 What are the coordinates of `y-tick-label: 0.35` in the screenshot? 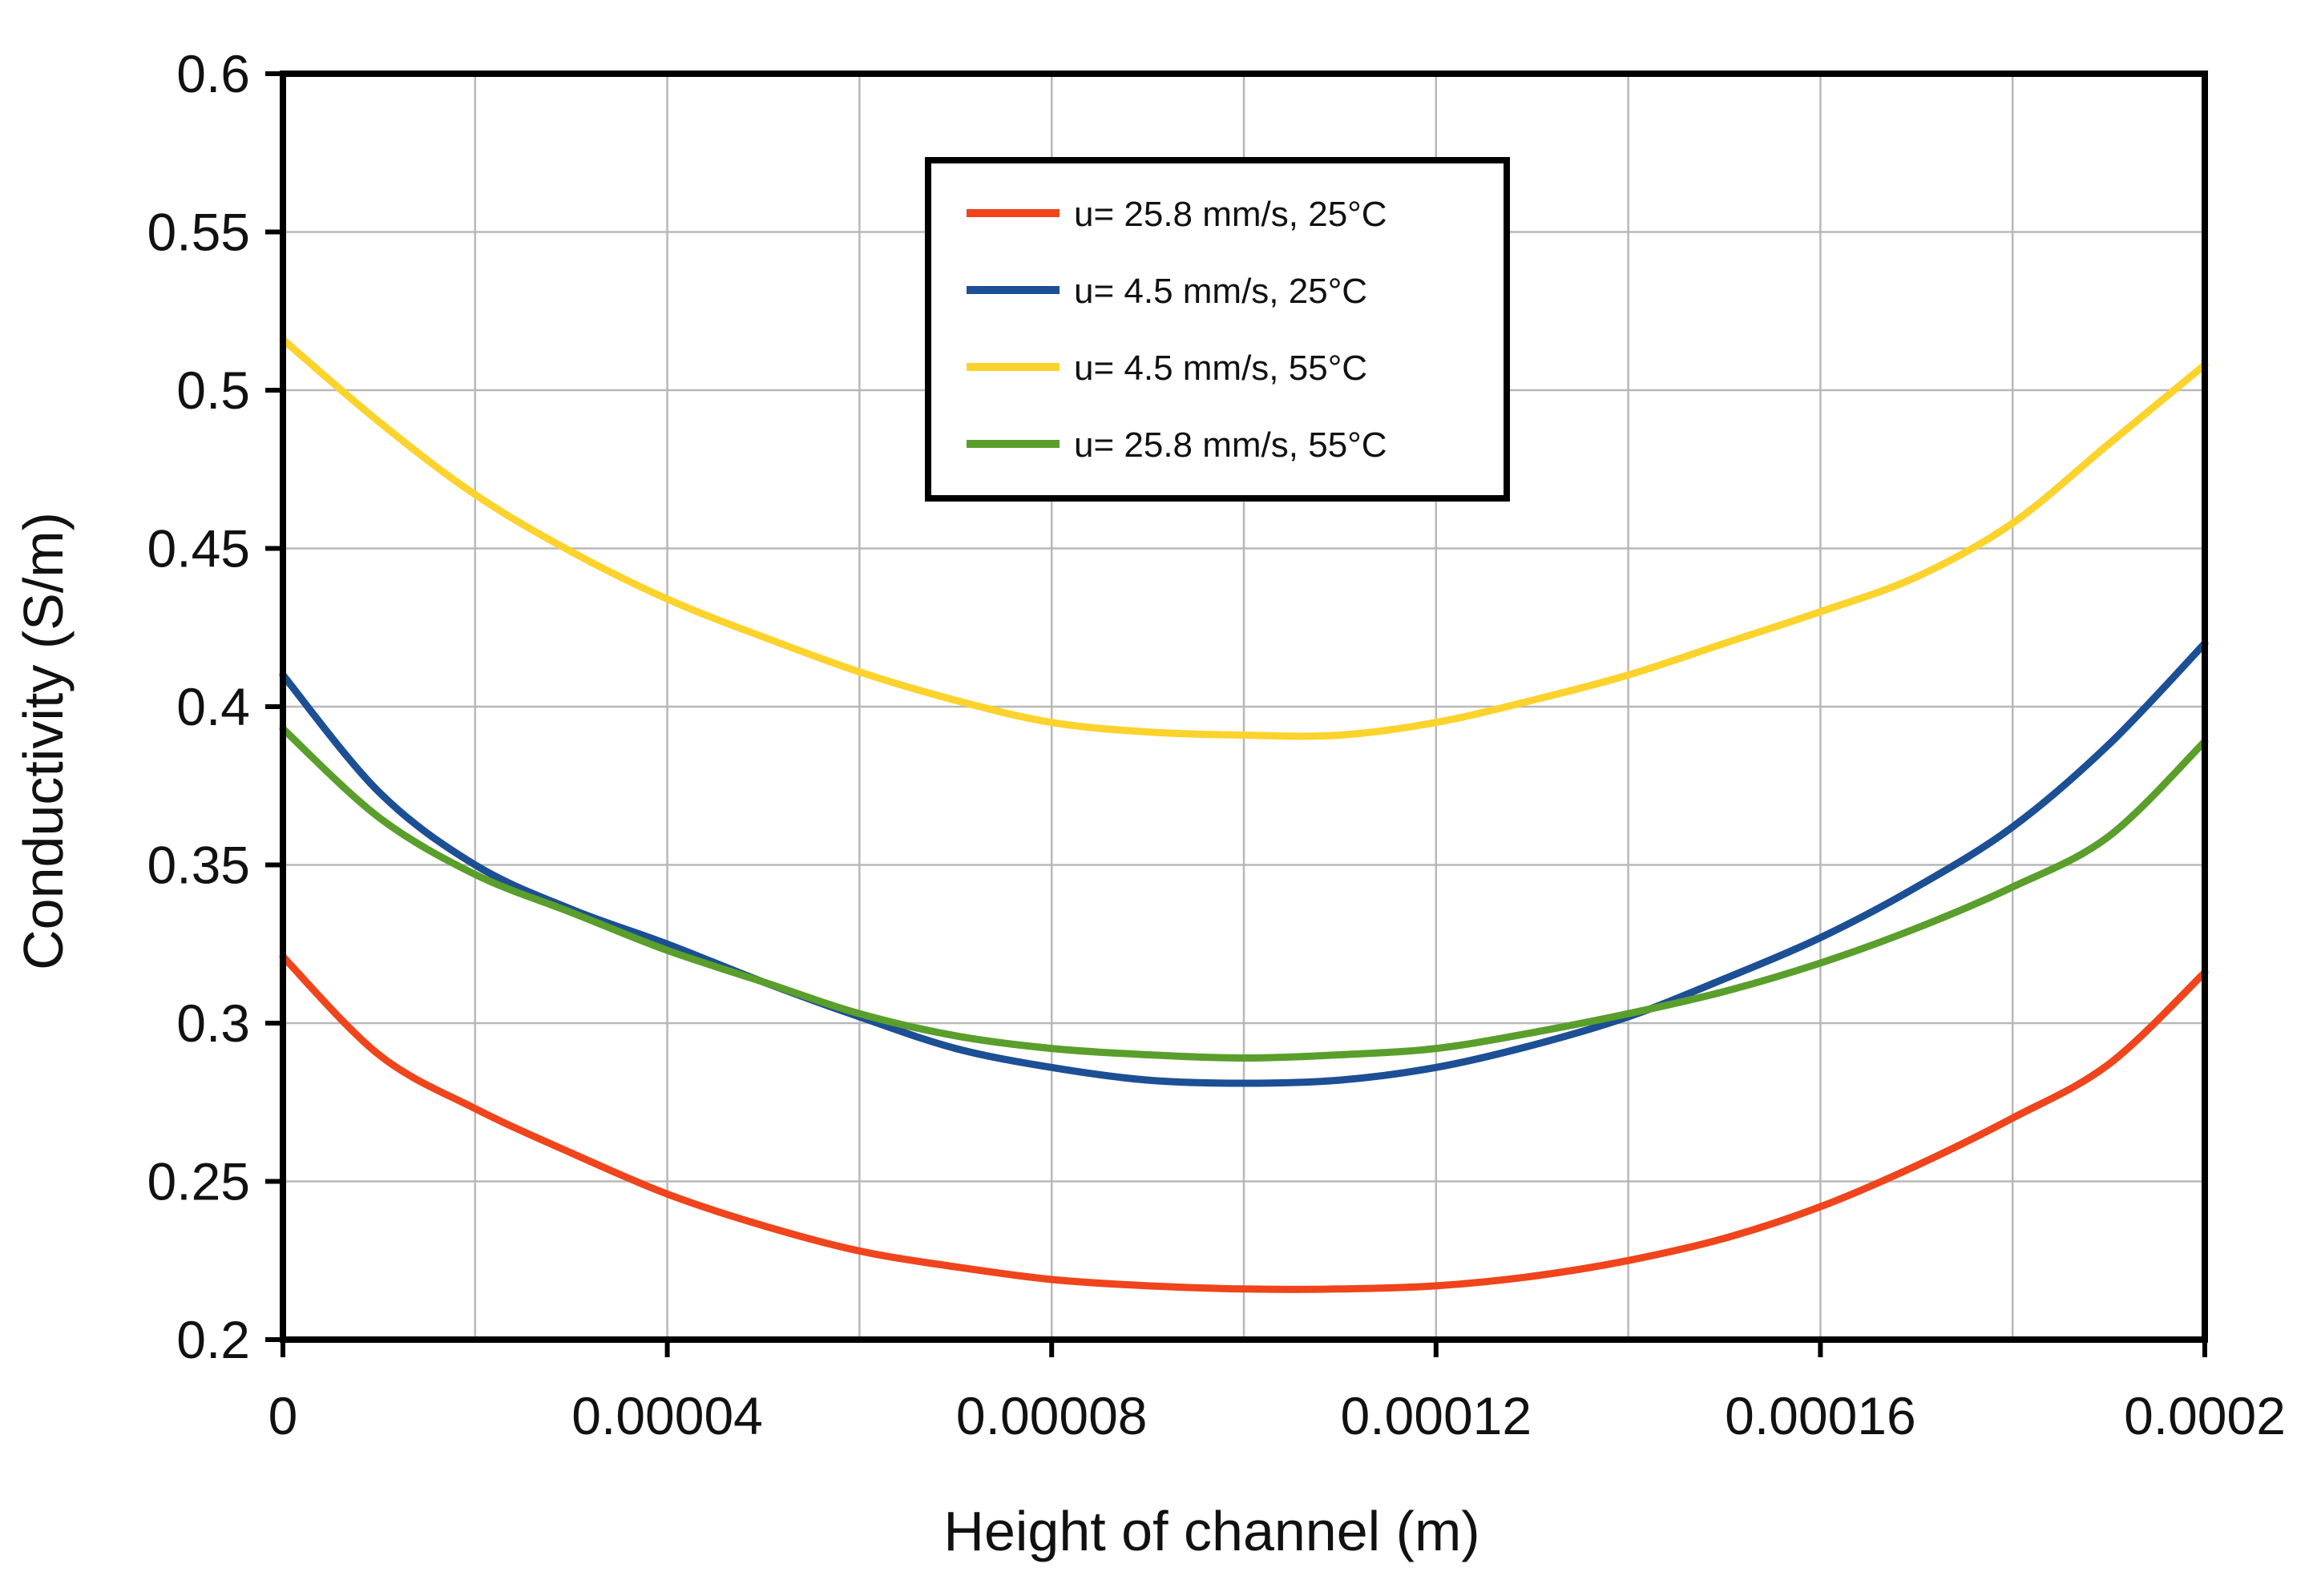 It's located at (198, 865).